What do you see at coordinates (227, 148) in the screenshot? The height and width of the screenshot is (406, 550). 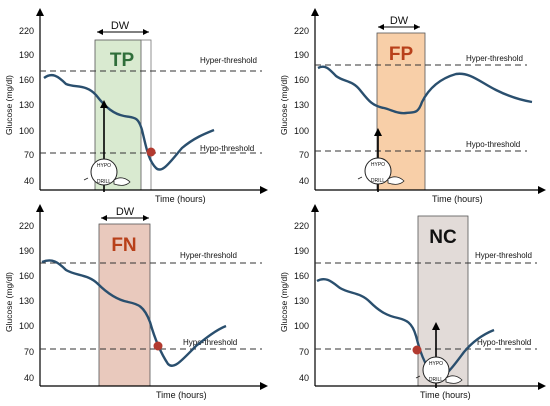 I see `tp-hypo-label: Hypo-threshold` at bounding box center [227, 148].